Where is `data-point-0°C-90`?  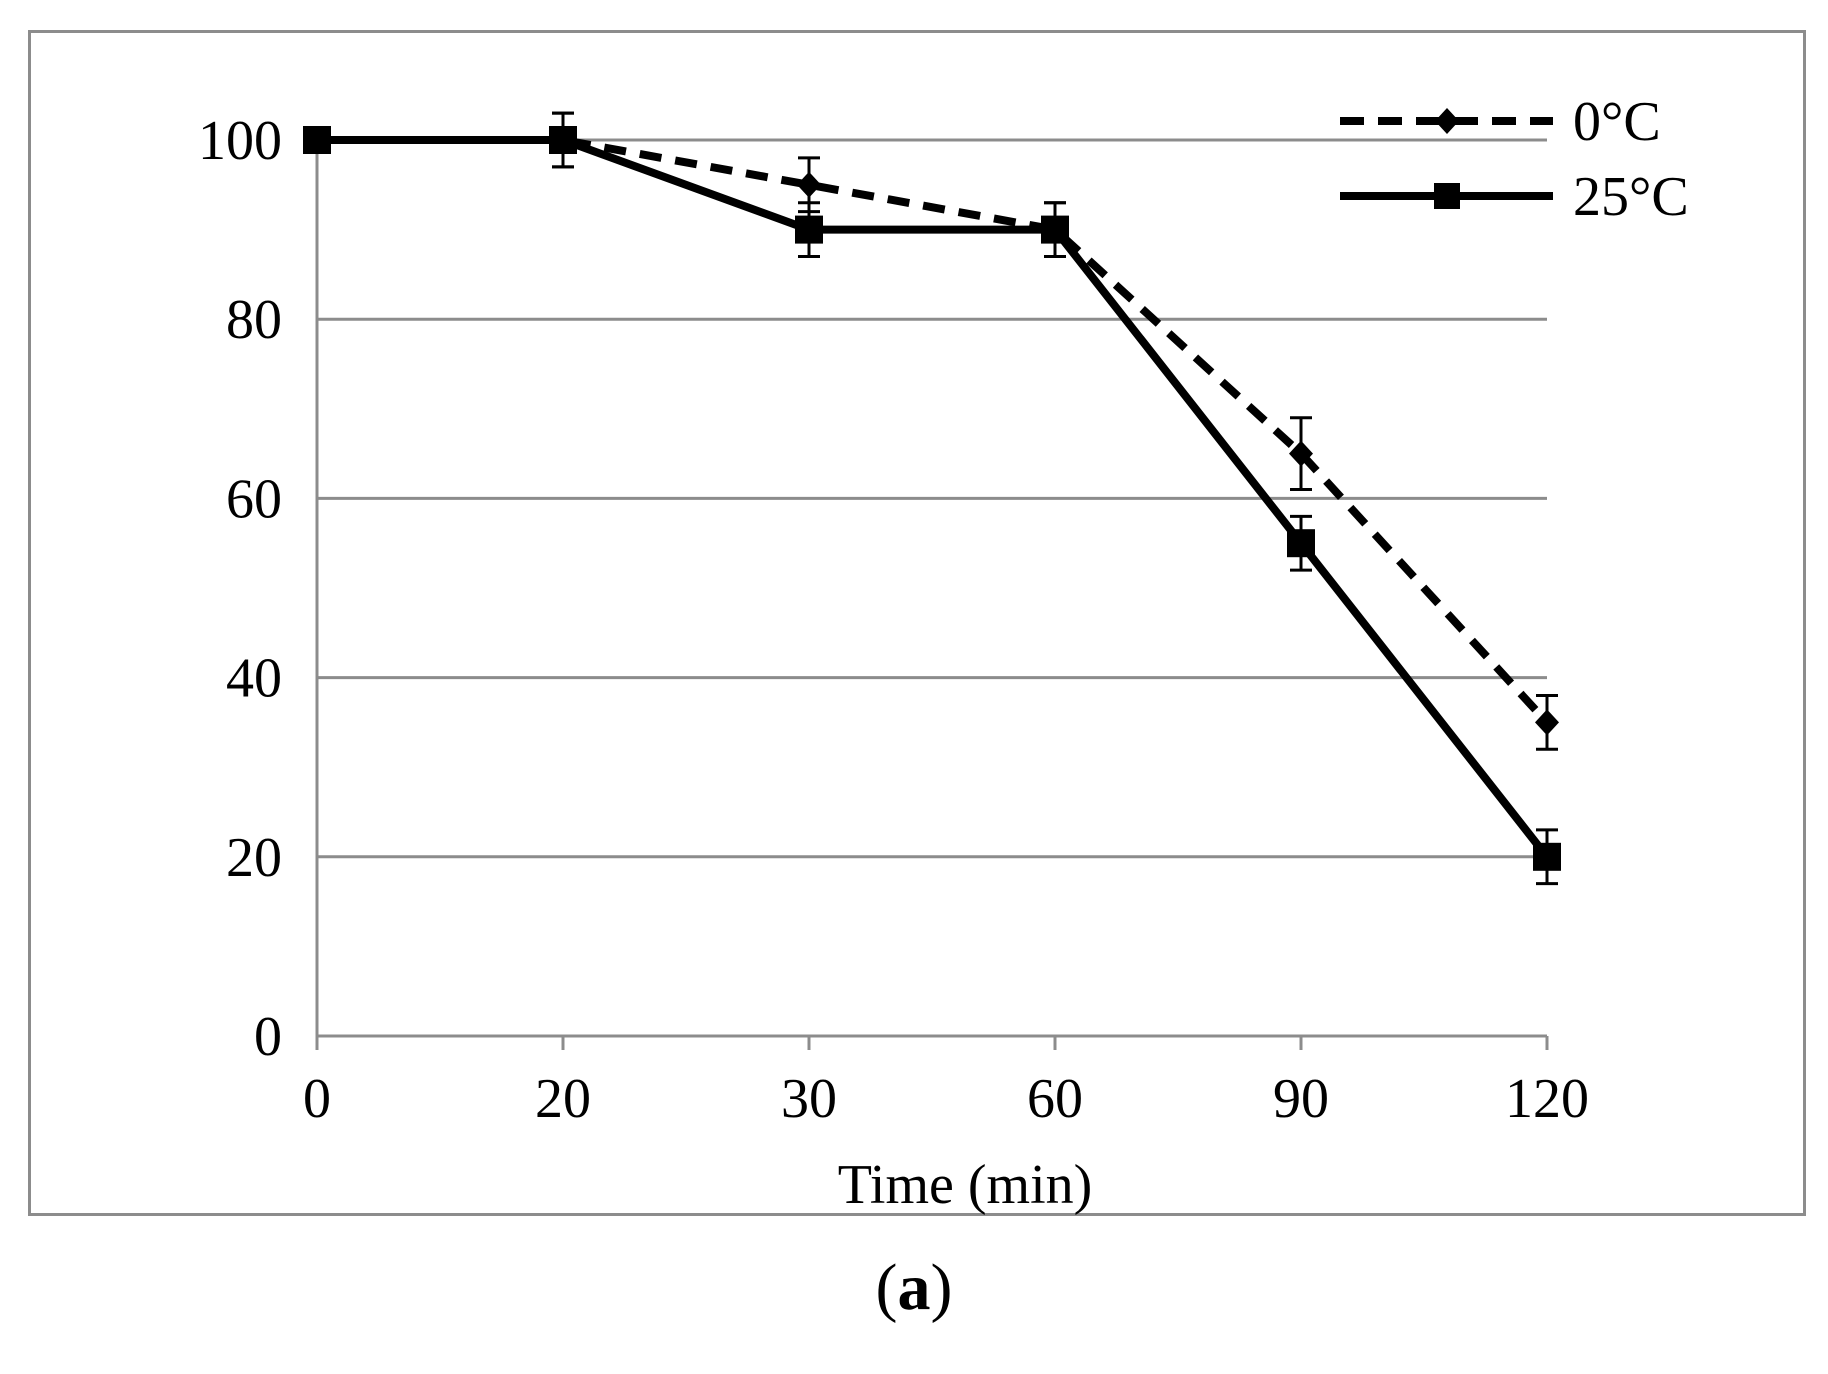
data-point-0°C-90 is located at coordinates (1301, 453).